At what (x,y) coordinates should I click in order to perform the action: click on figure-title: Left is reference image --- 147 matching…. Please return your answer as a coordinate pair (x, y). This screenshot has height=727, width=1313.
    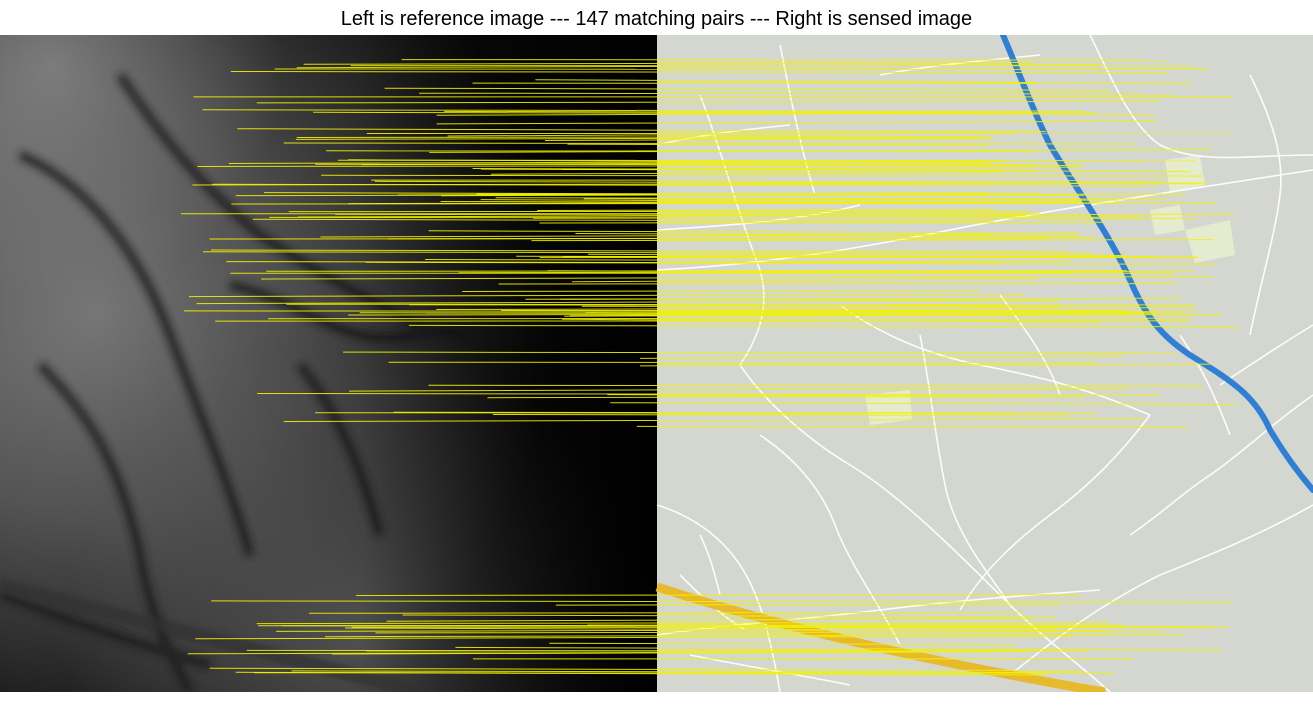
    Looking at the image, I should click on (656, 19).